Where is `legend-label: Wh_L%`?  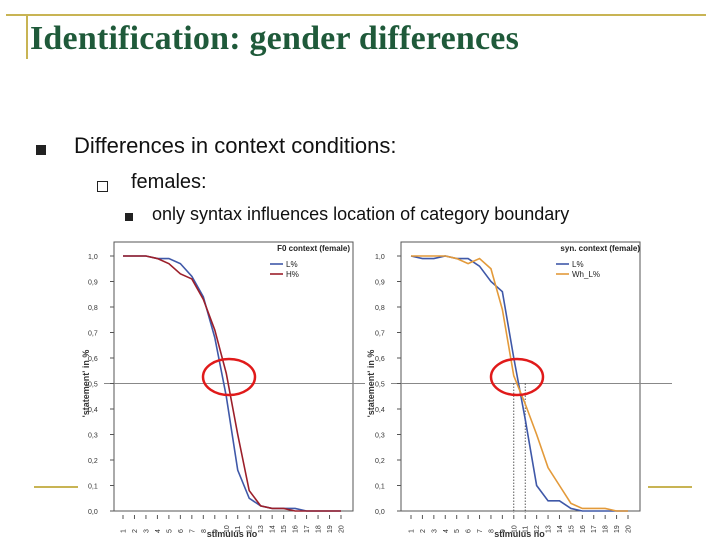
legend-label: Wh_L% is located at coordinates (586, 274).